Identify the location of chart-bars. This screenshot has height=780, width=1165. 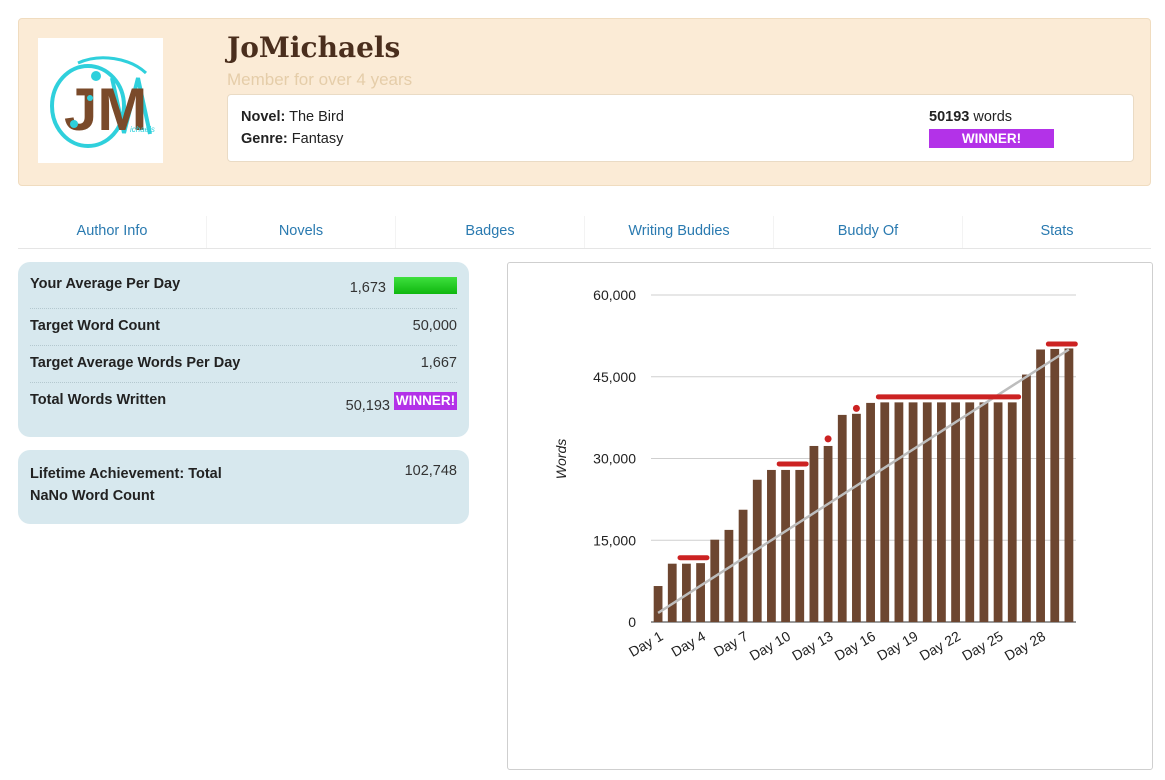
(863, 485).